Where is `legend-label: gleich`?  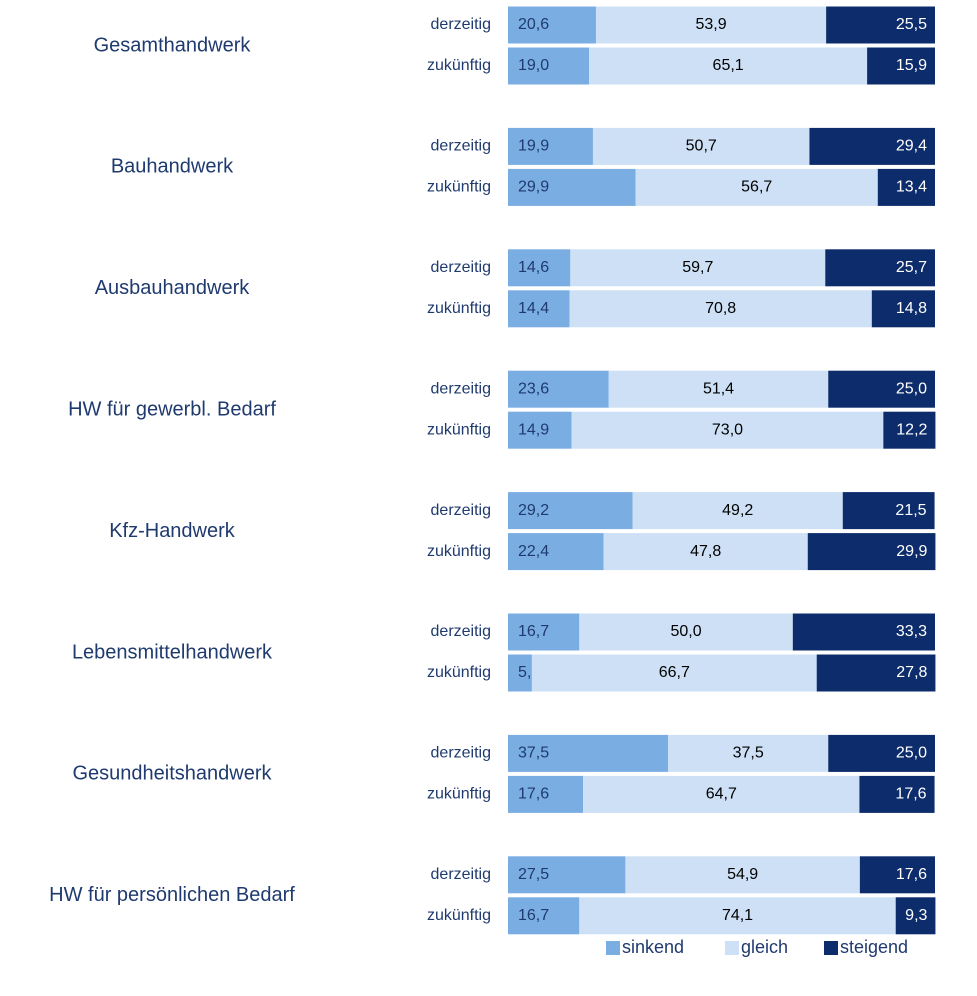
legend-label: gleich is located at coordinates (764, 947).